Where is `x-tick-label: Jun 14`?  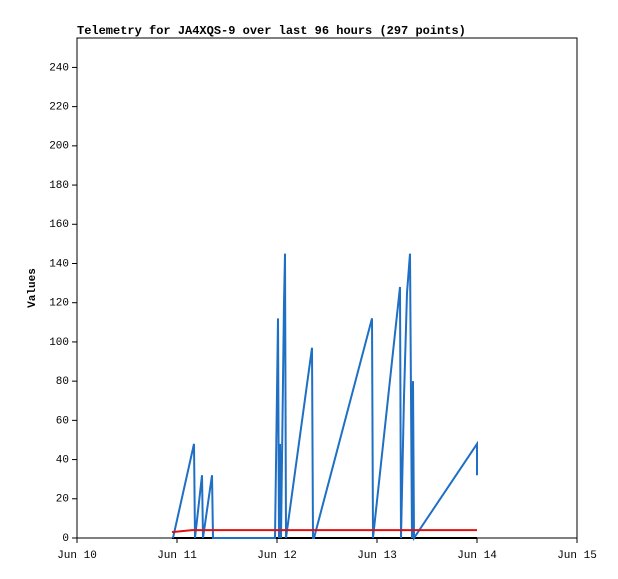 x-tick-label: Jun 14 is located at coordinates (477, 556).